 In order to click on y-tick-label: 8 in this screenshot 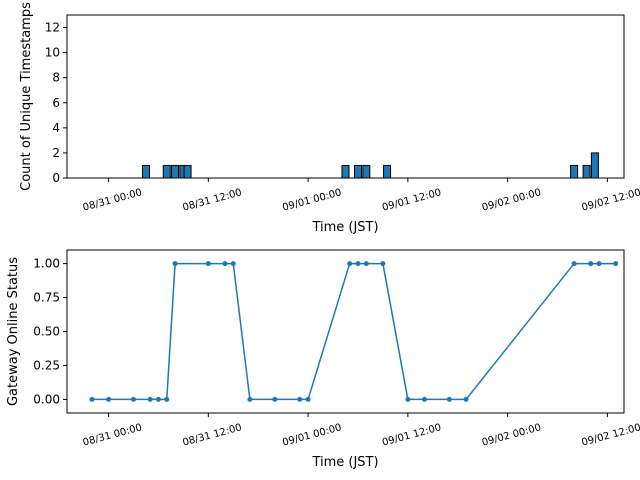, I will do `click(56, 78)`.